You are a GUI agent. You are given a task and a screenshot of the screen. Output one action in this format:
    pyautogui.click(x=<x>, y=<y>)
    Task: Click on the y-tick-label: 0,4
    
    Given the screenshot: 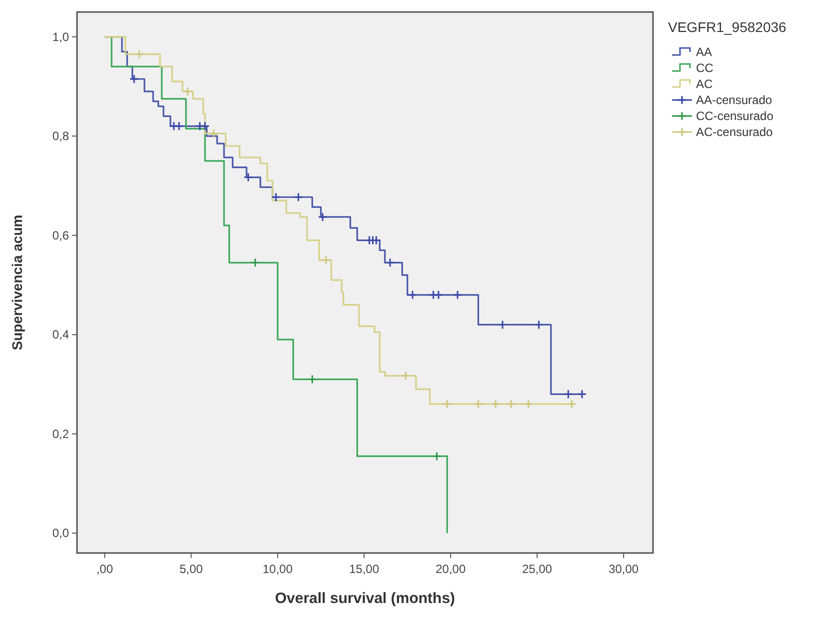 What is the action you would take?
    pyautogui.click(x=61, y=335)
    